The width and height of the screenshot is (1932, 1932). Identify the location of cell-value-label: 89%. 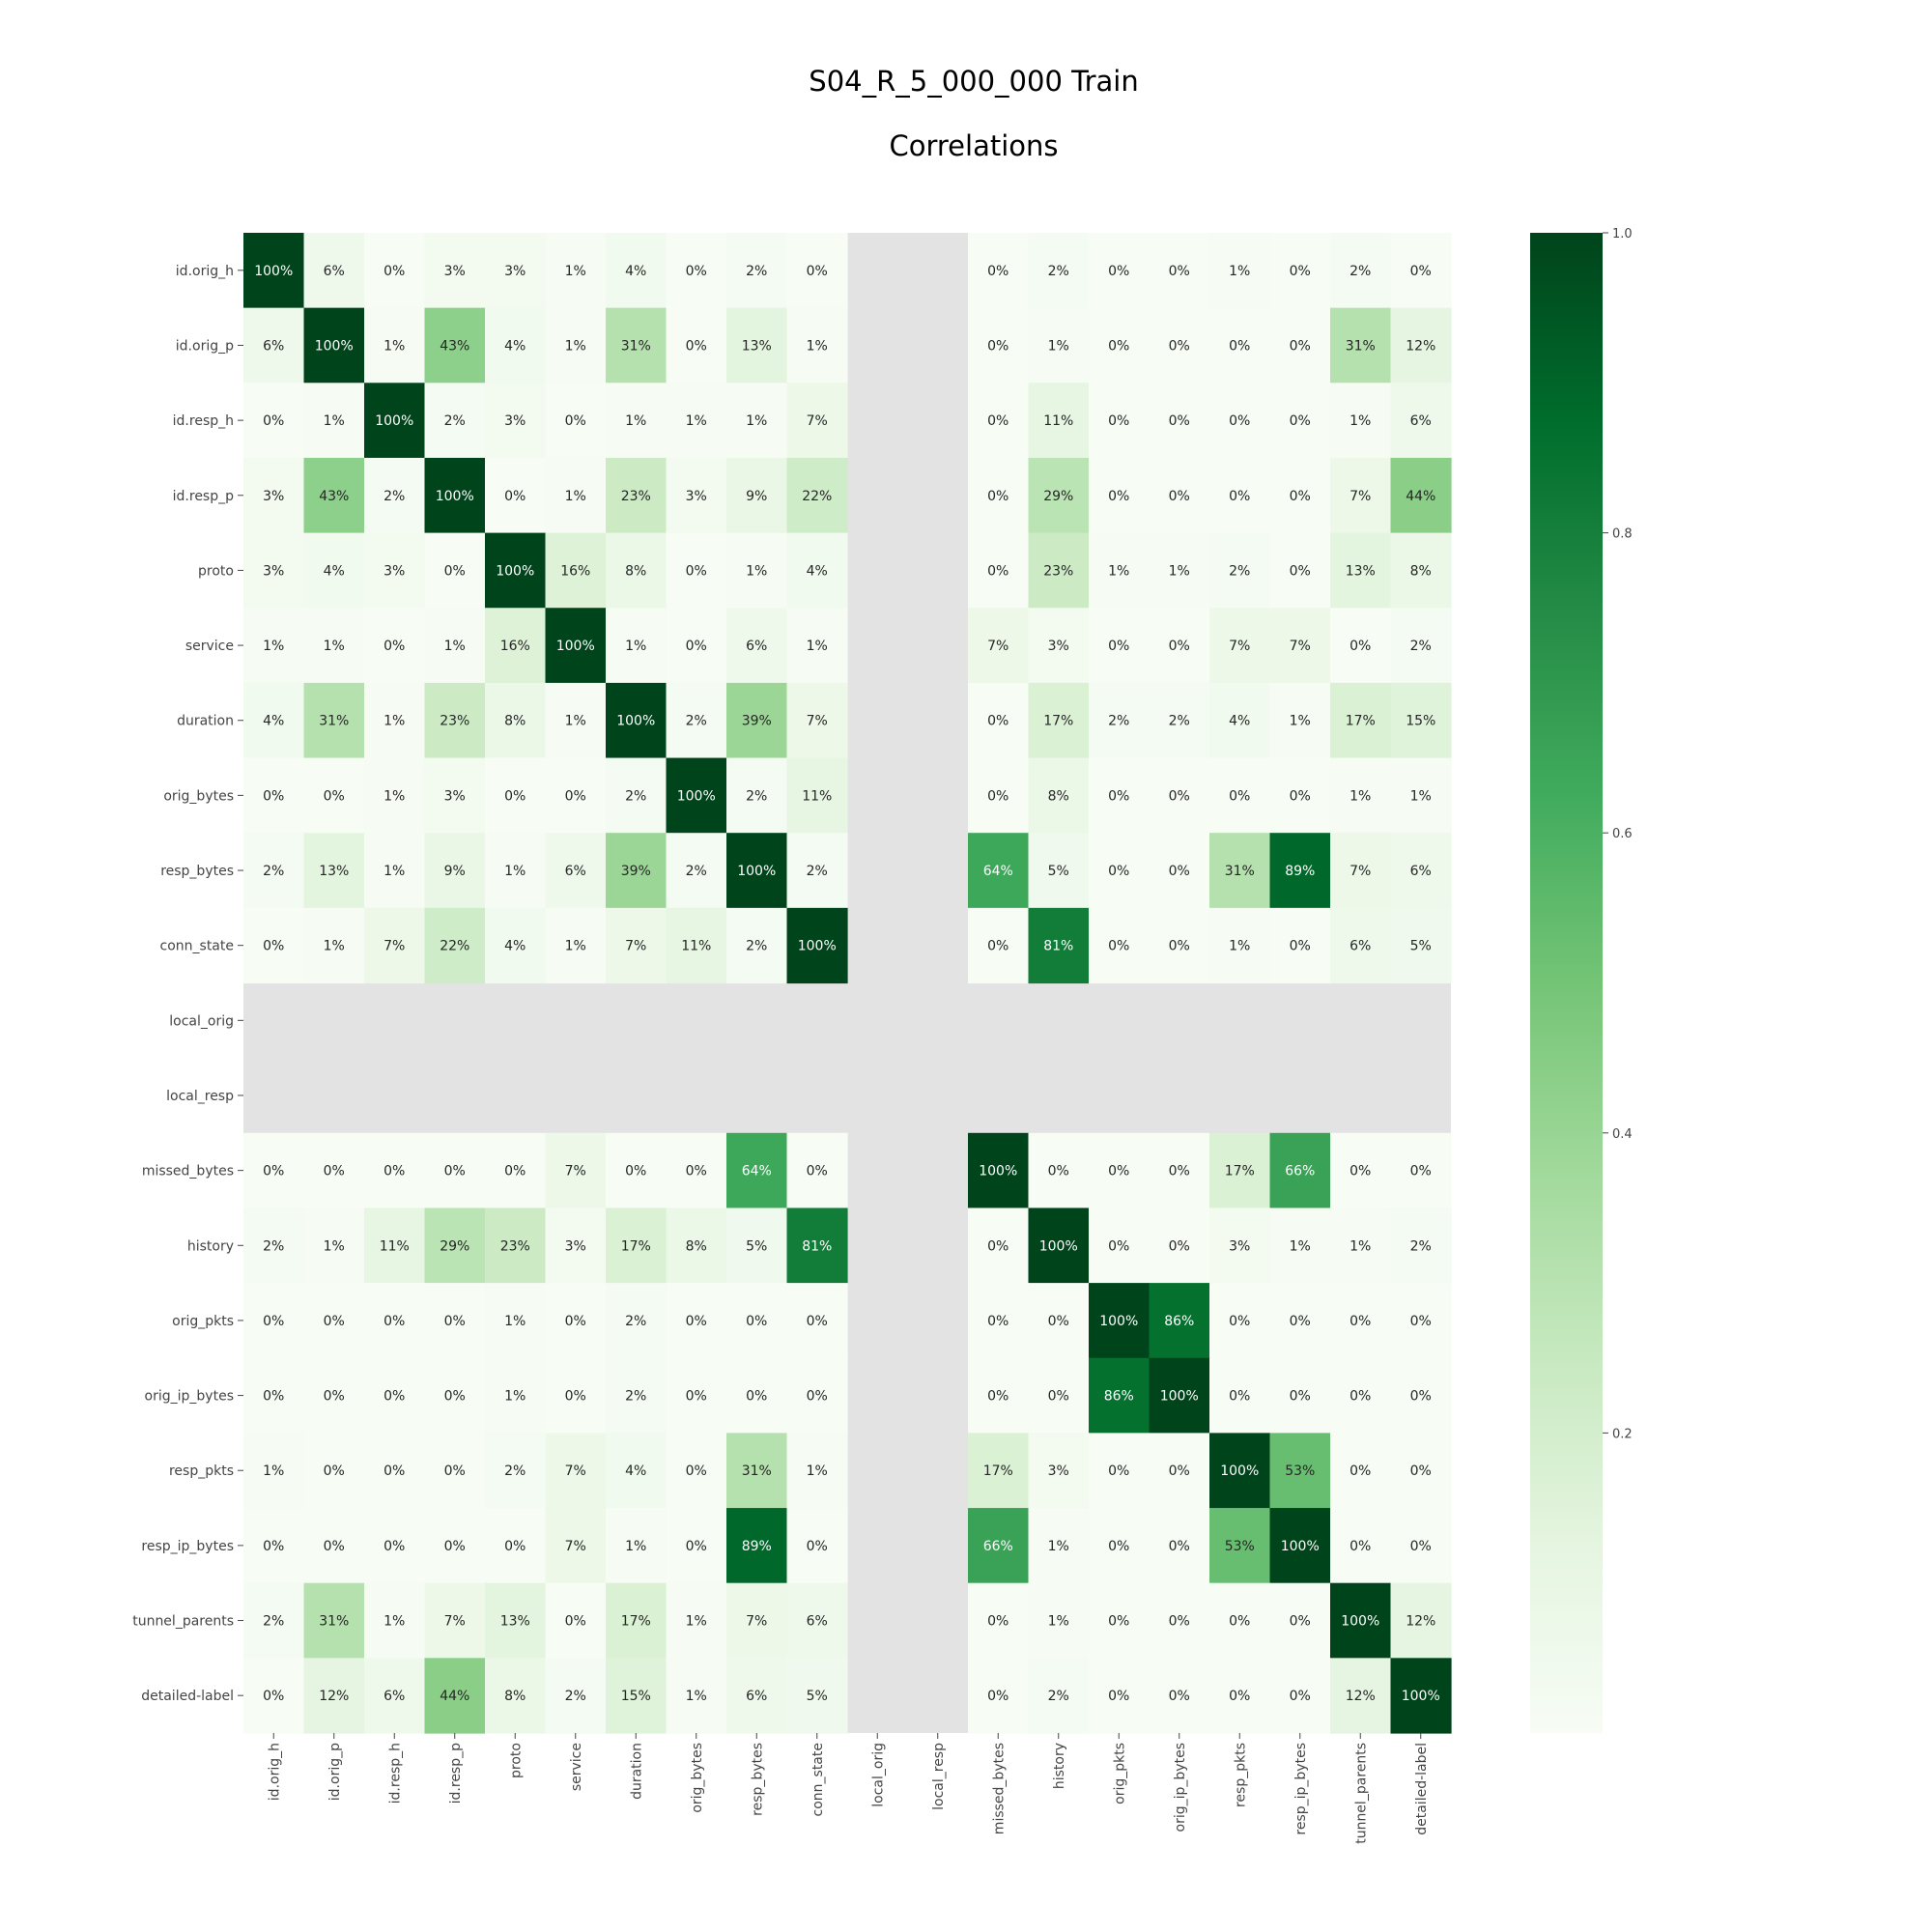
(757, 1546).